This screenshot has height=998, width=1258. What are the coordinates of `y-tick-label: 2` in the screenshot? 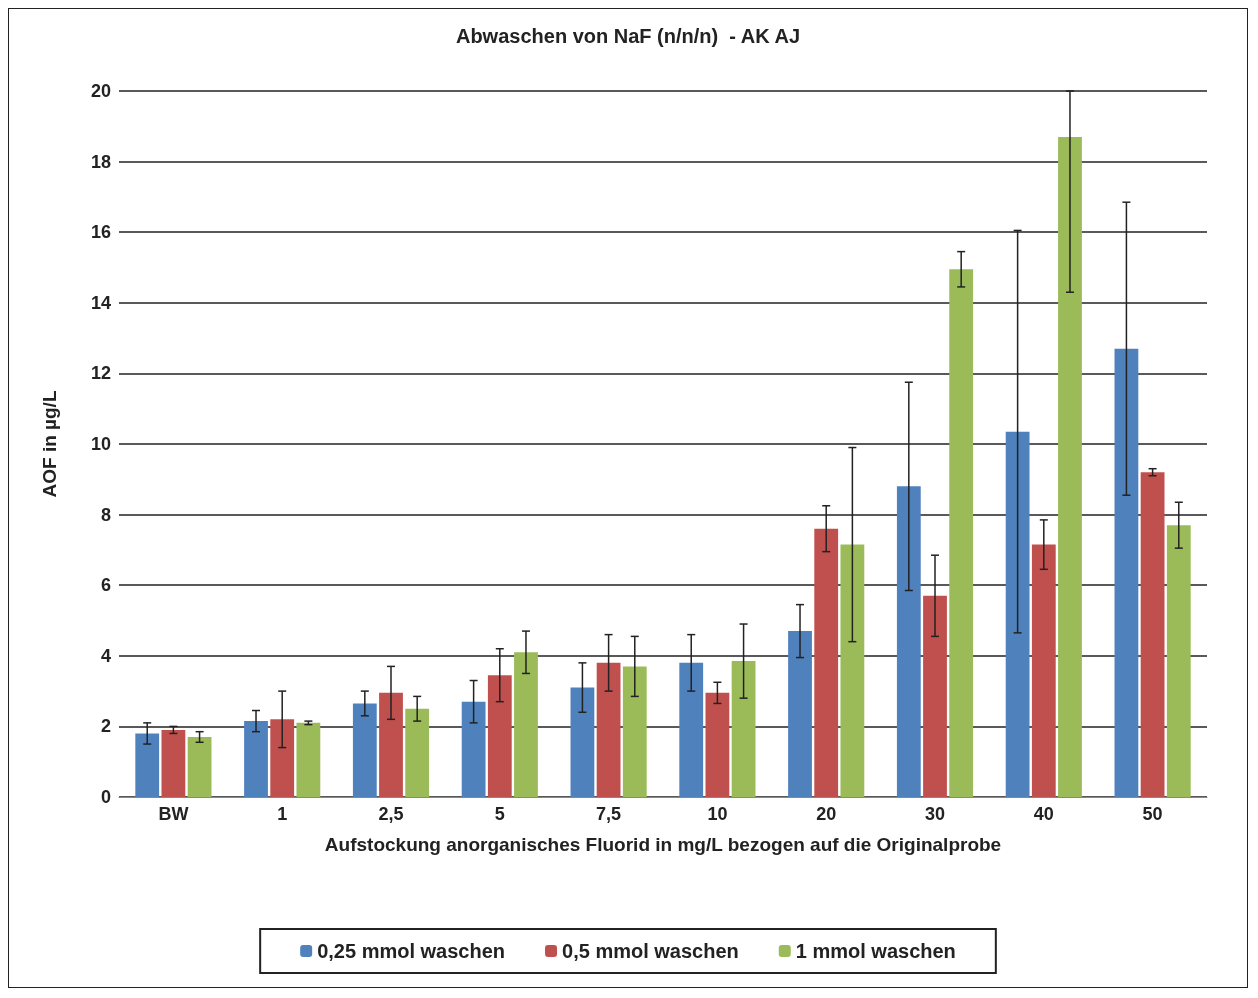 It's located at (105, 726).